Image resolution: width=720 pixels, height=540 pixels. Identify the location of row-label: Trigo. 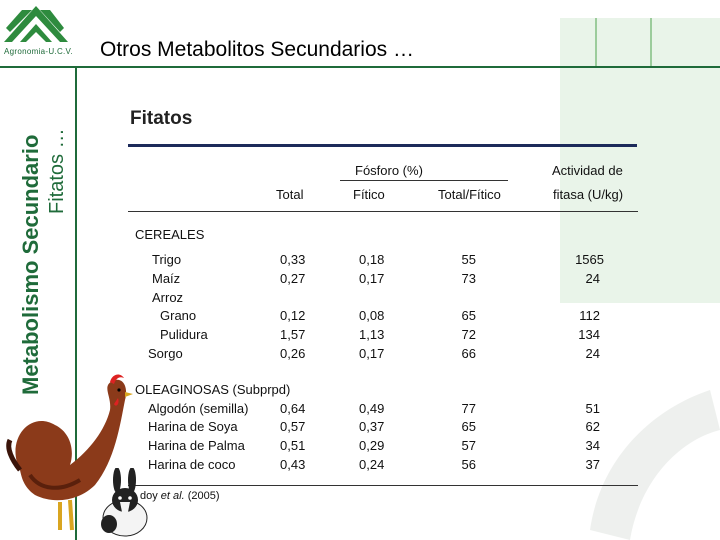
(167, 259).